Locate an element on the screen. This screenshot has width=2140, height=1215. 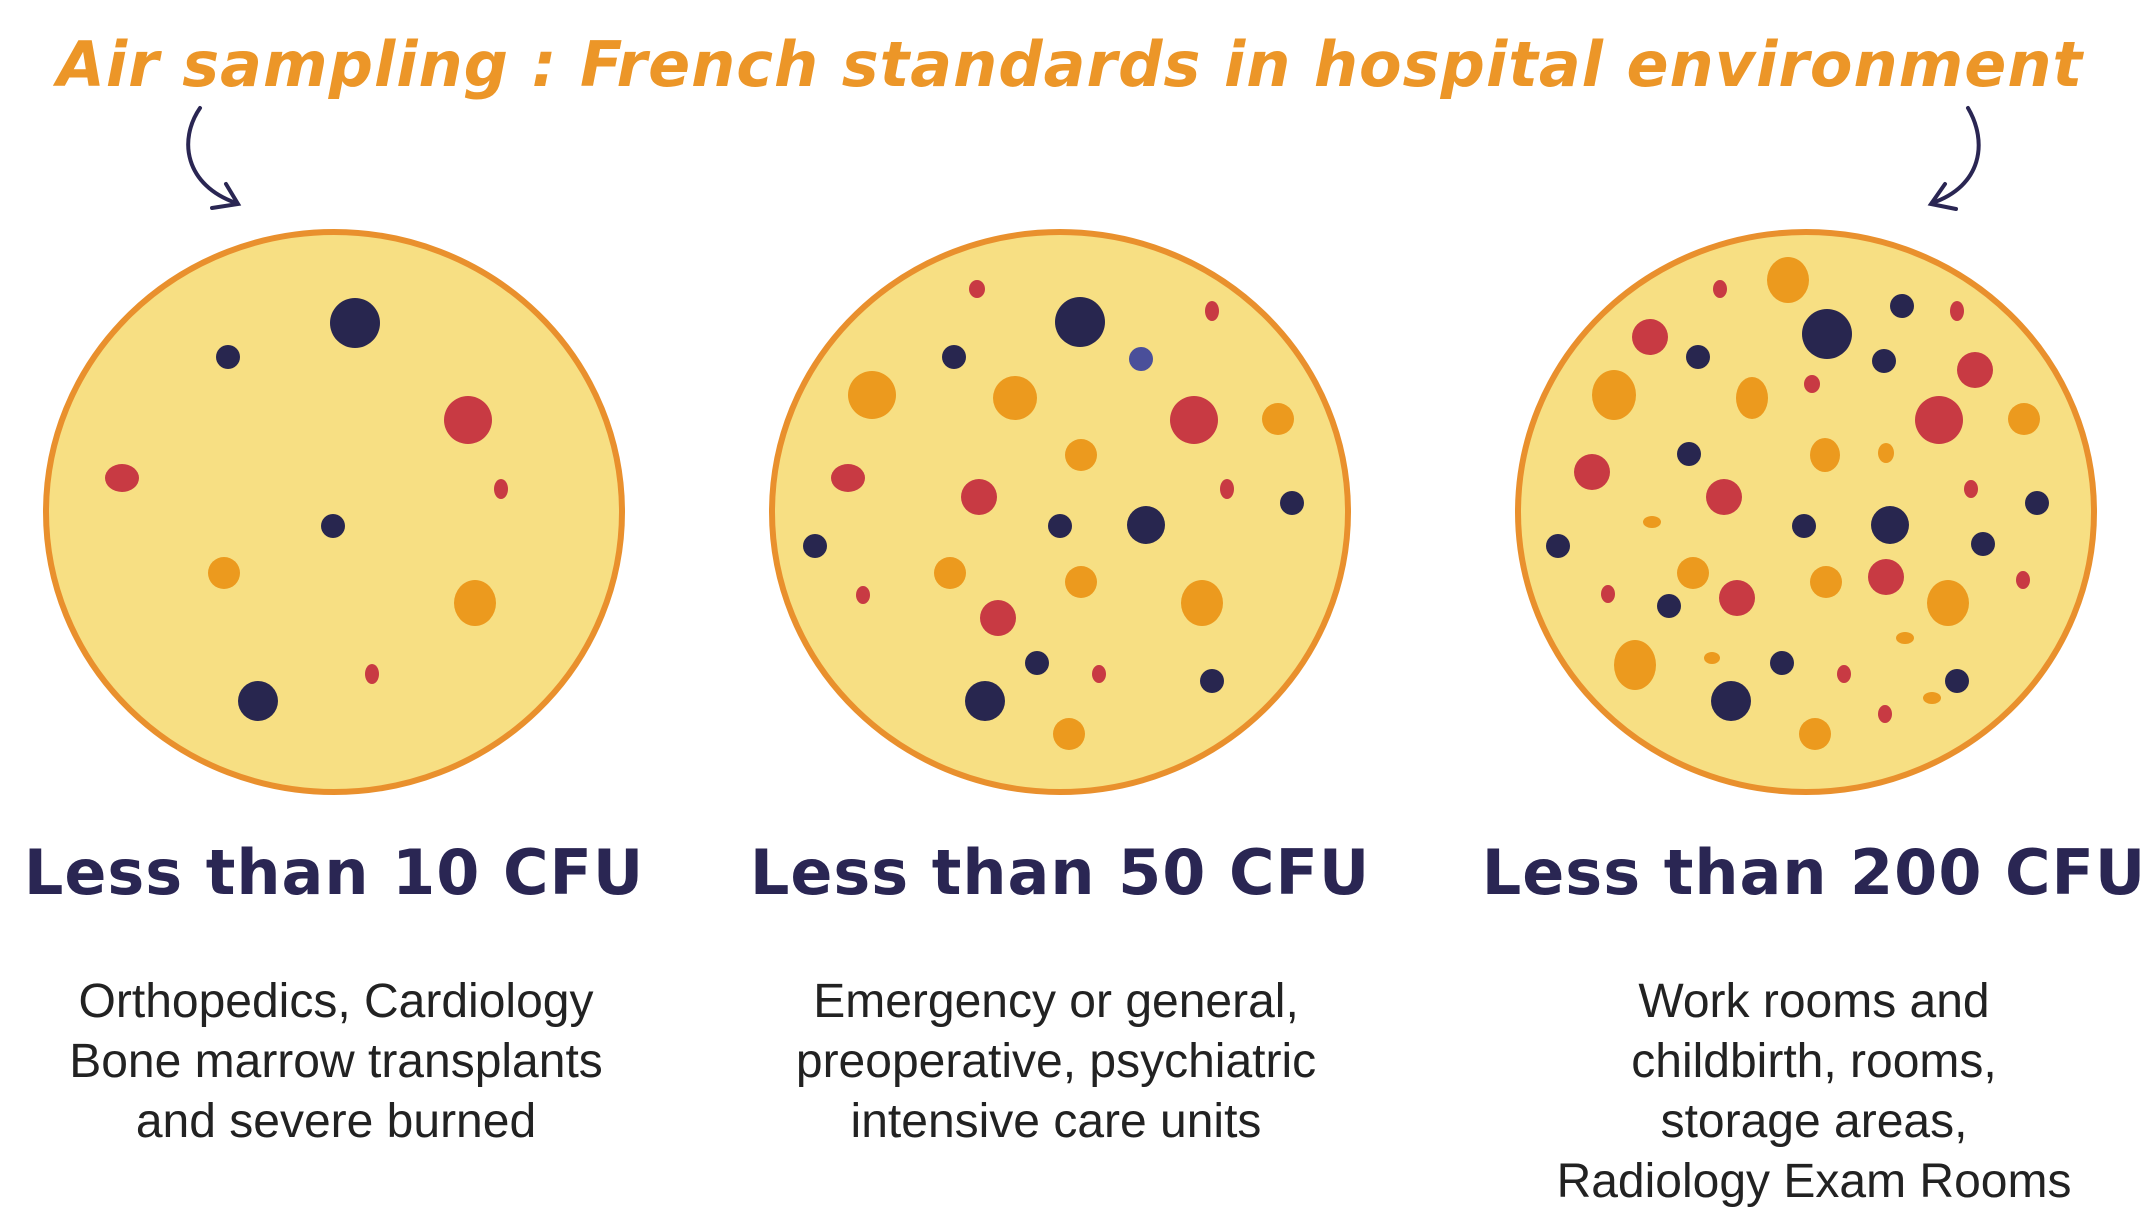
curved-arrow-left-icon is located at coordinates (214, 158).